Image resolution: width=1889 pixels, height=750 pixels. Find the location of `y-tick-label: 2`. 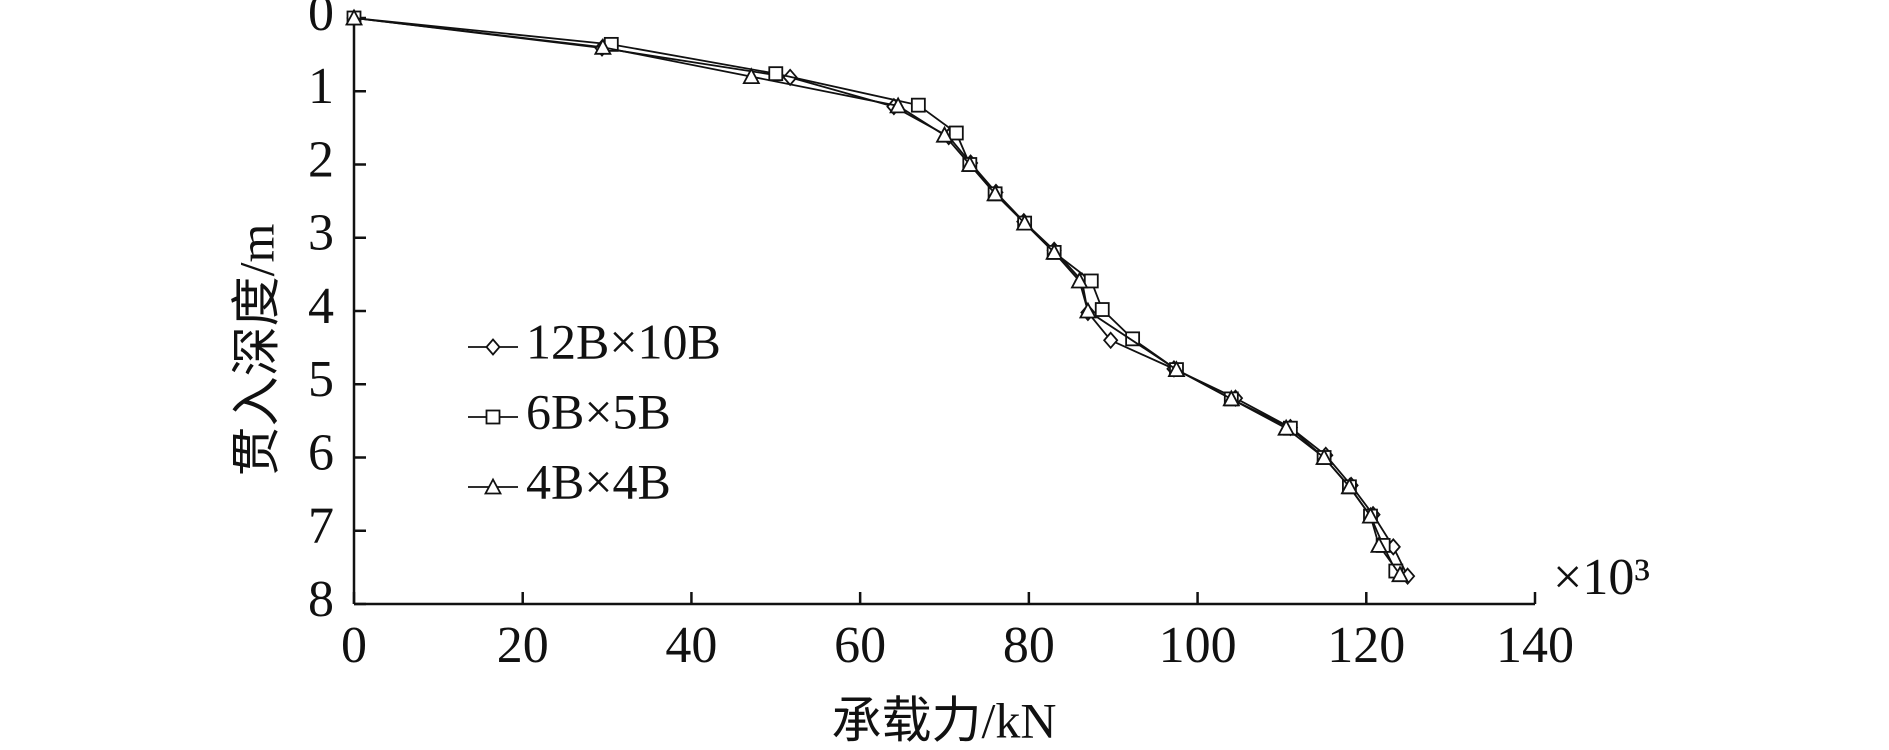

y-tick-label: 2 is located at coordinates (321, 159).